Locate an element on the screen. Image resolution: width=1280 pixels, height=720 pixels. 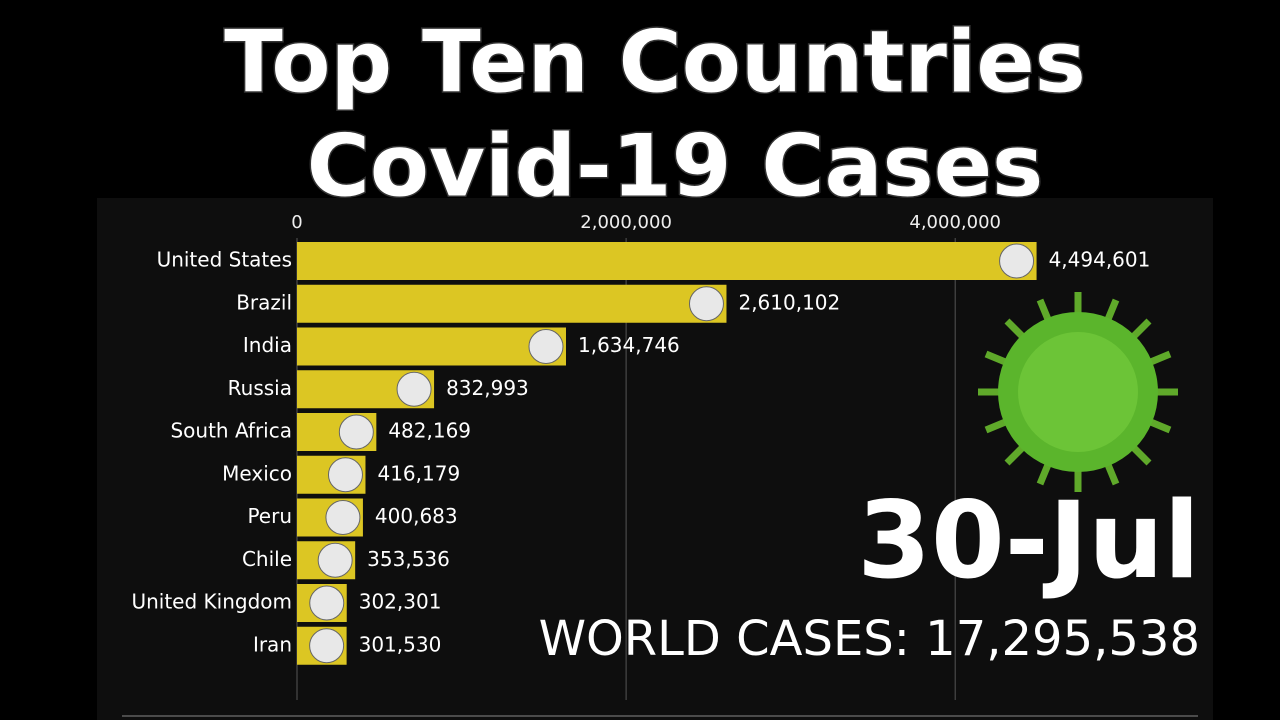
y-tick-label: Russia is located at coordinates (260, 388).